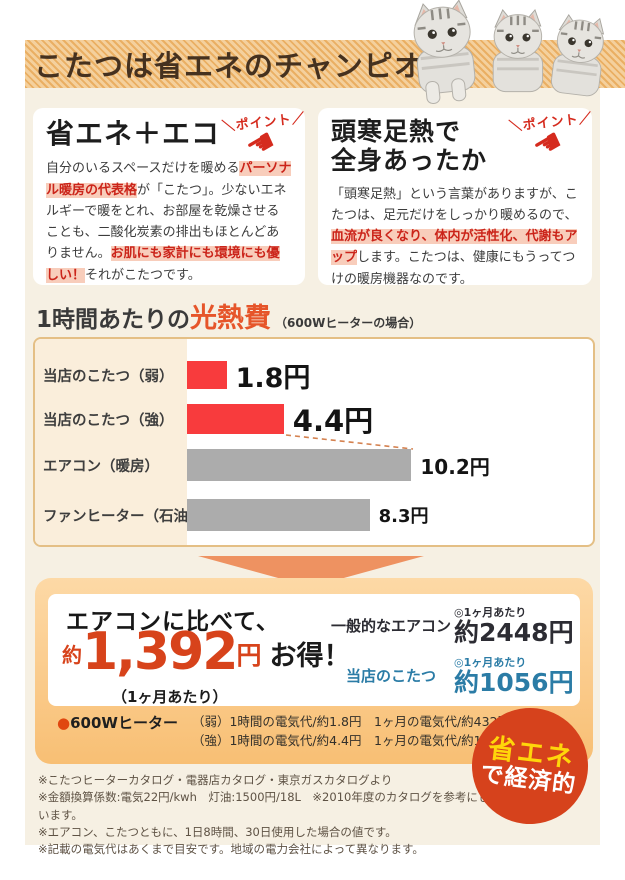  I want to click on chart-category-label: 当店のこたつ（弱）, so click(108, 376).